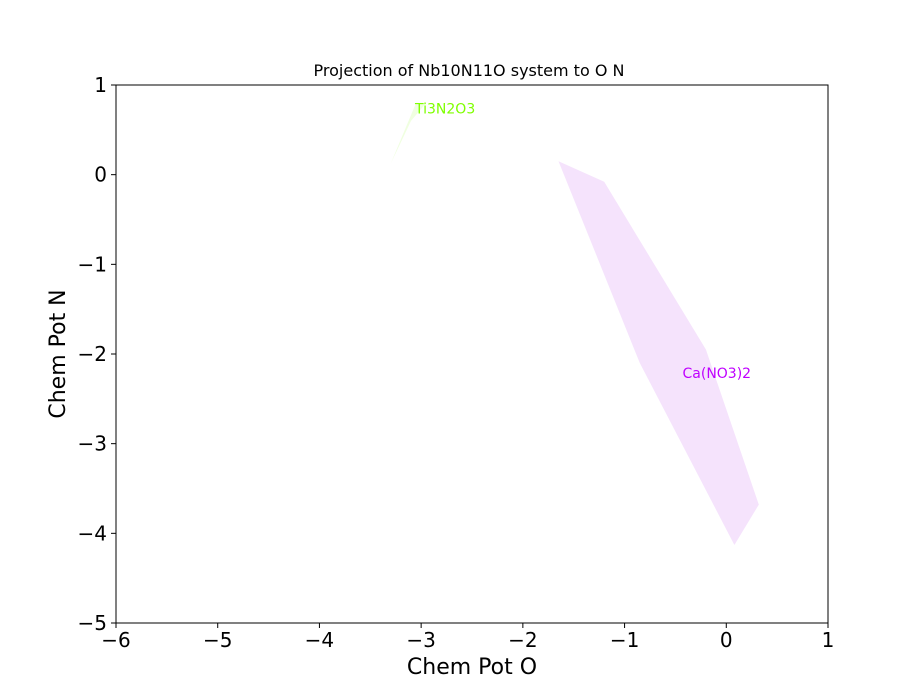 Image resolution: width=919 pixels, height=700 pixels. I want to click on x-tick-label: −1, so click(624, 640).